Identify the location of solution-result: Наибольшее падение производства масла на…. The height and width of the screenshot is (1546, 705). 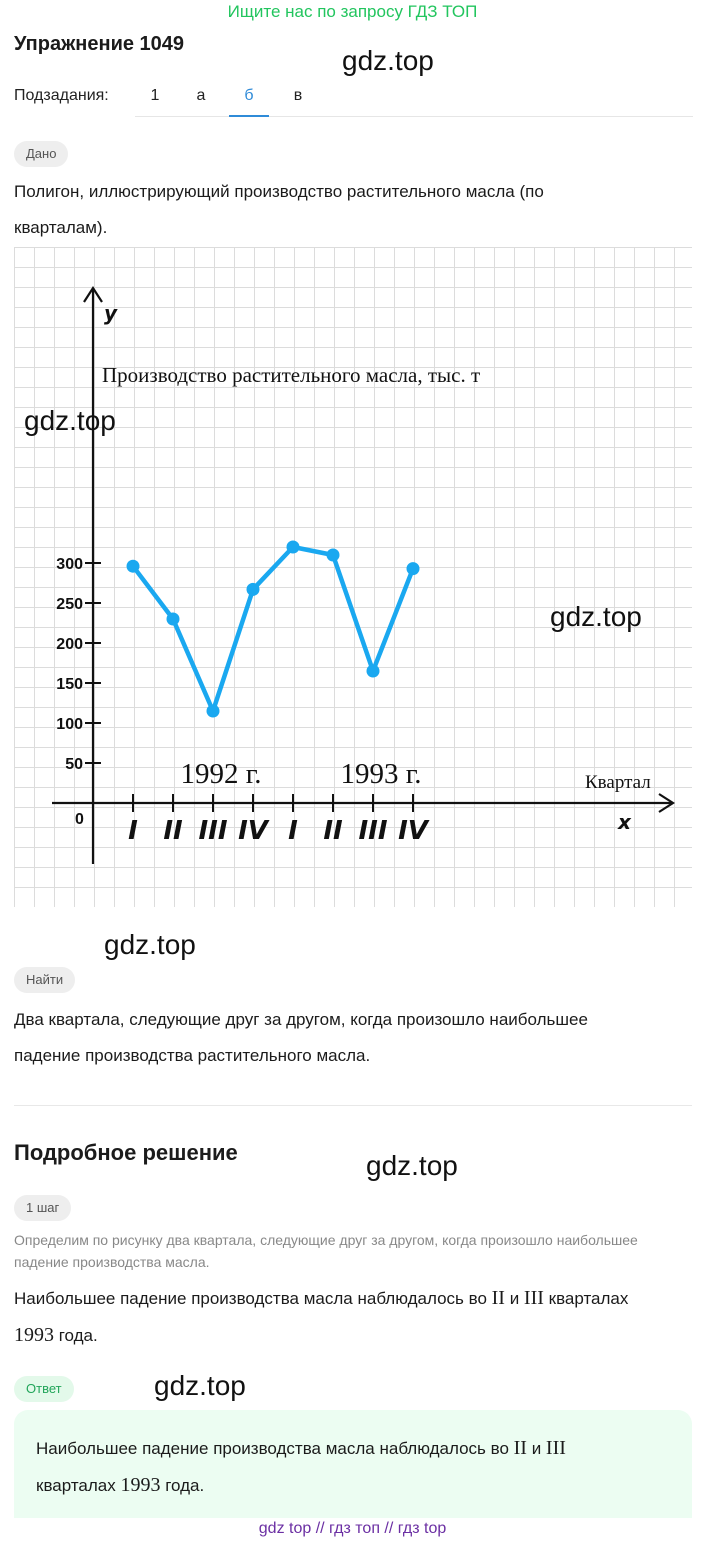
(321, 1316).